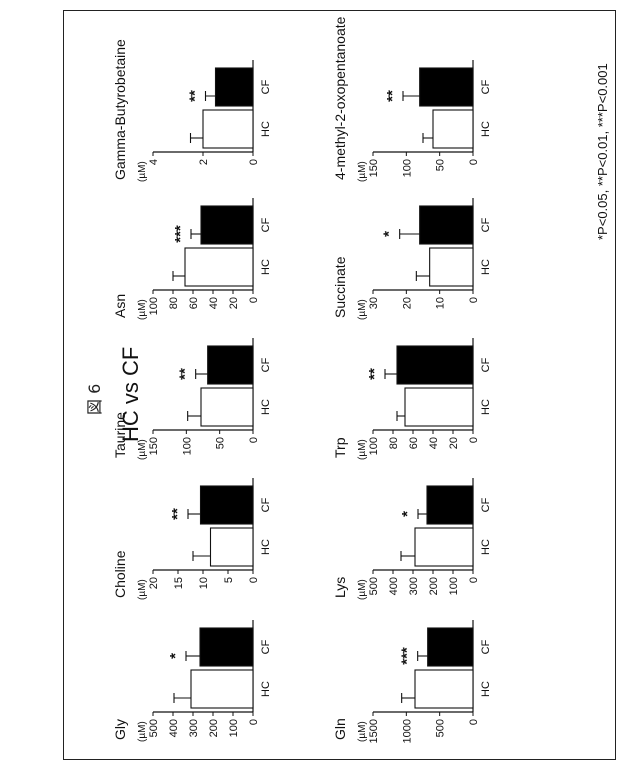  What do you see at coordinates (192, 539) in the screenshot?
I see `chart-1: Choline (µM) 0 5 10 15 20 HC CF **` at bounding box center [192, 539].